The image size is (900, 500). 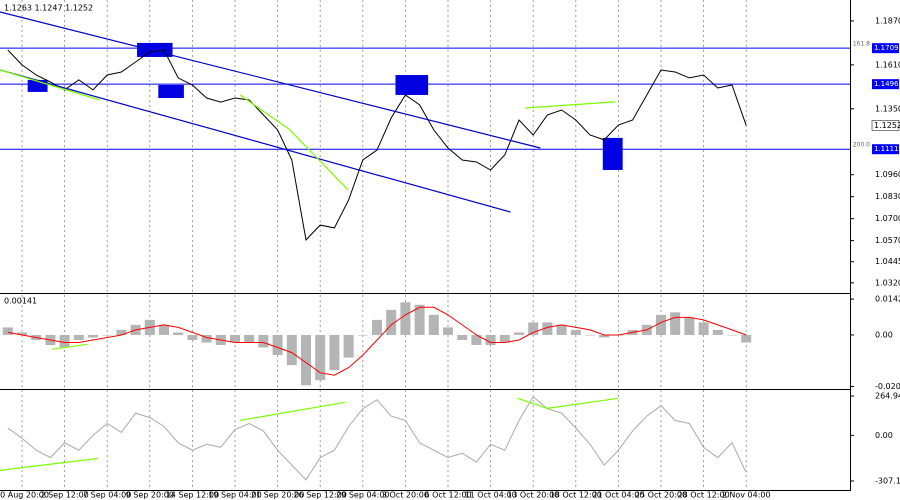 What do you see at coordinates (20, 301) in the screenshot?
I see `indicator-value: 0.00141` at bounding box center [20, 301].